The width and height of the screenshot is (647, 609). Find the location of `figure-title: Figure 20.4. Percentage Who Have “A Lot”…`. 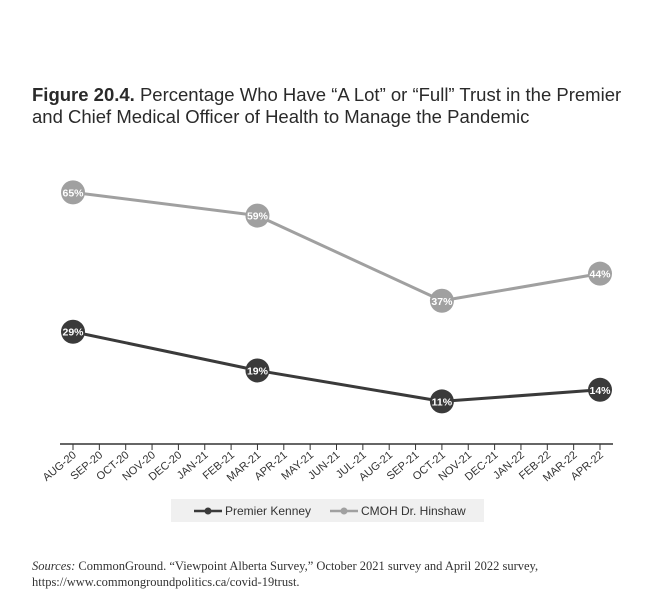

figure-title: Figure 20.4. Percentage Who Have “A Lot”… is located at coordinates (327, 106).